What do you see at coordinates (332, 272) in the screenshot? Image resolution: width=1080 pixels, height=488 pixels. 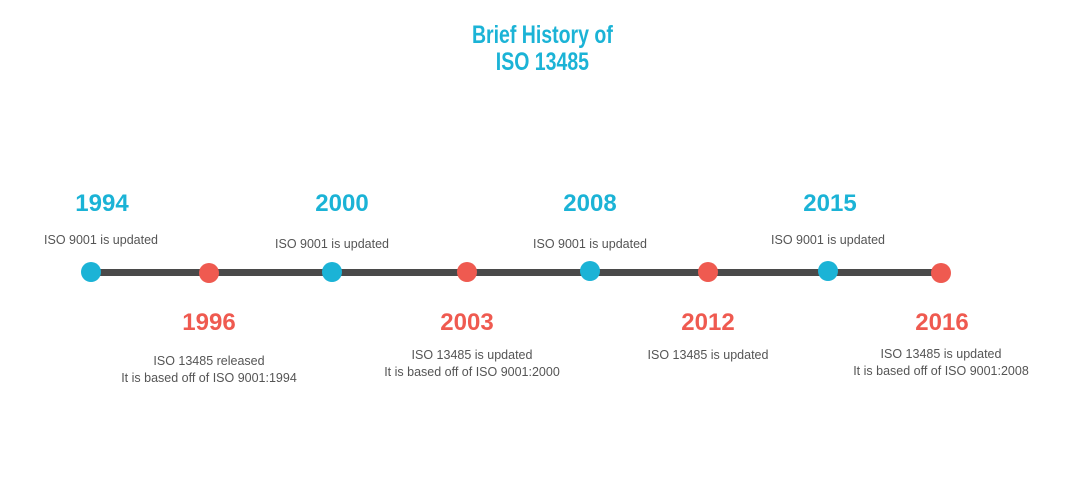 I see `timeline-marker-2000` at bounding box center [332, 272].